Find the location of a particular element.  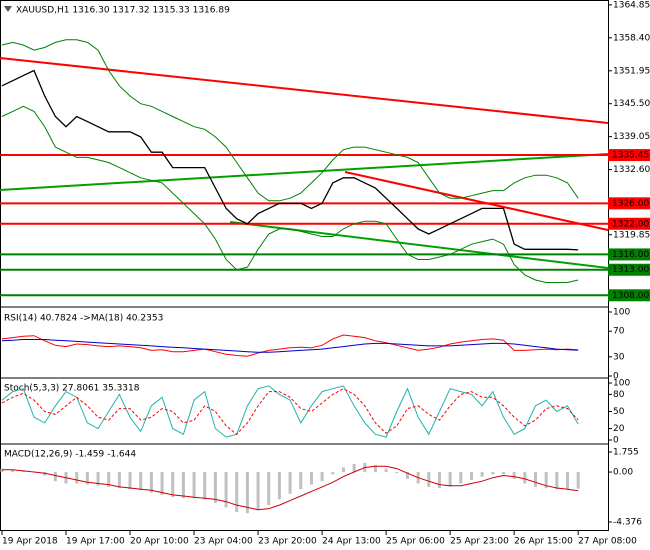

x-tick-label: 19 Apr 17:00 is located at coordinates (95, 542).